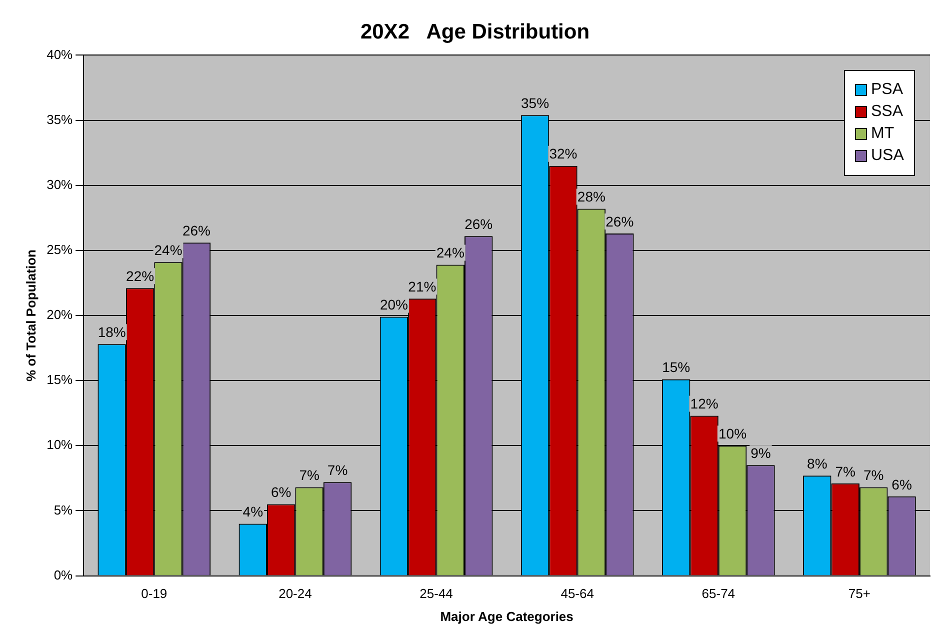 Image resolution: width=945 pixels, height=639 pixels. Describe the element at coordinates (60, 444) in the screenshot. I see `y-tick-label: 10%` at that location.